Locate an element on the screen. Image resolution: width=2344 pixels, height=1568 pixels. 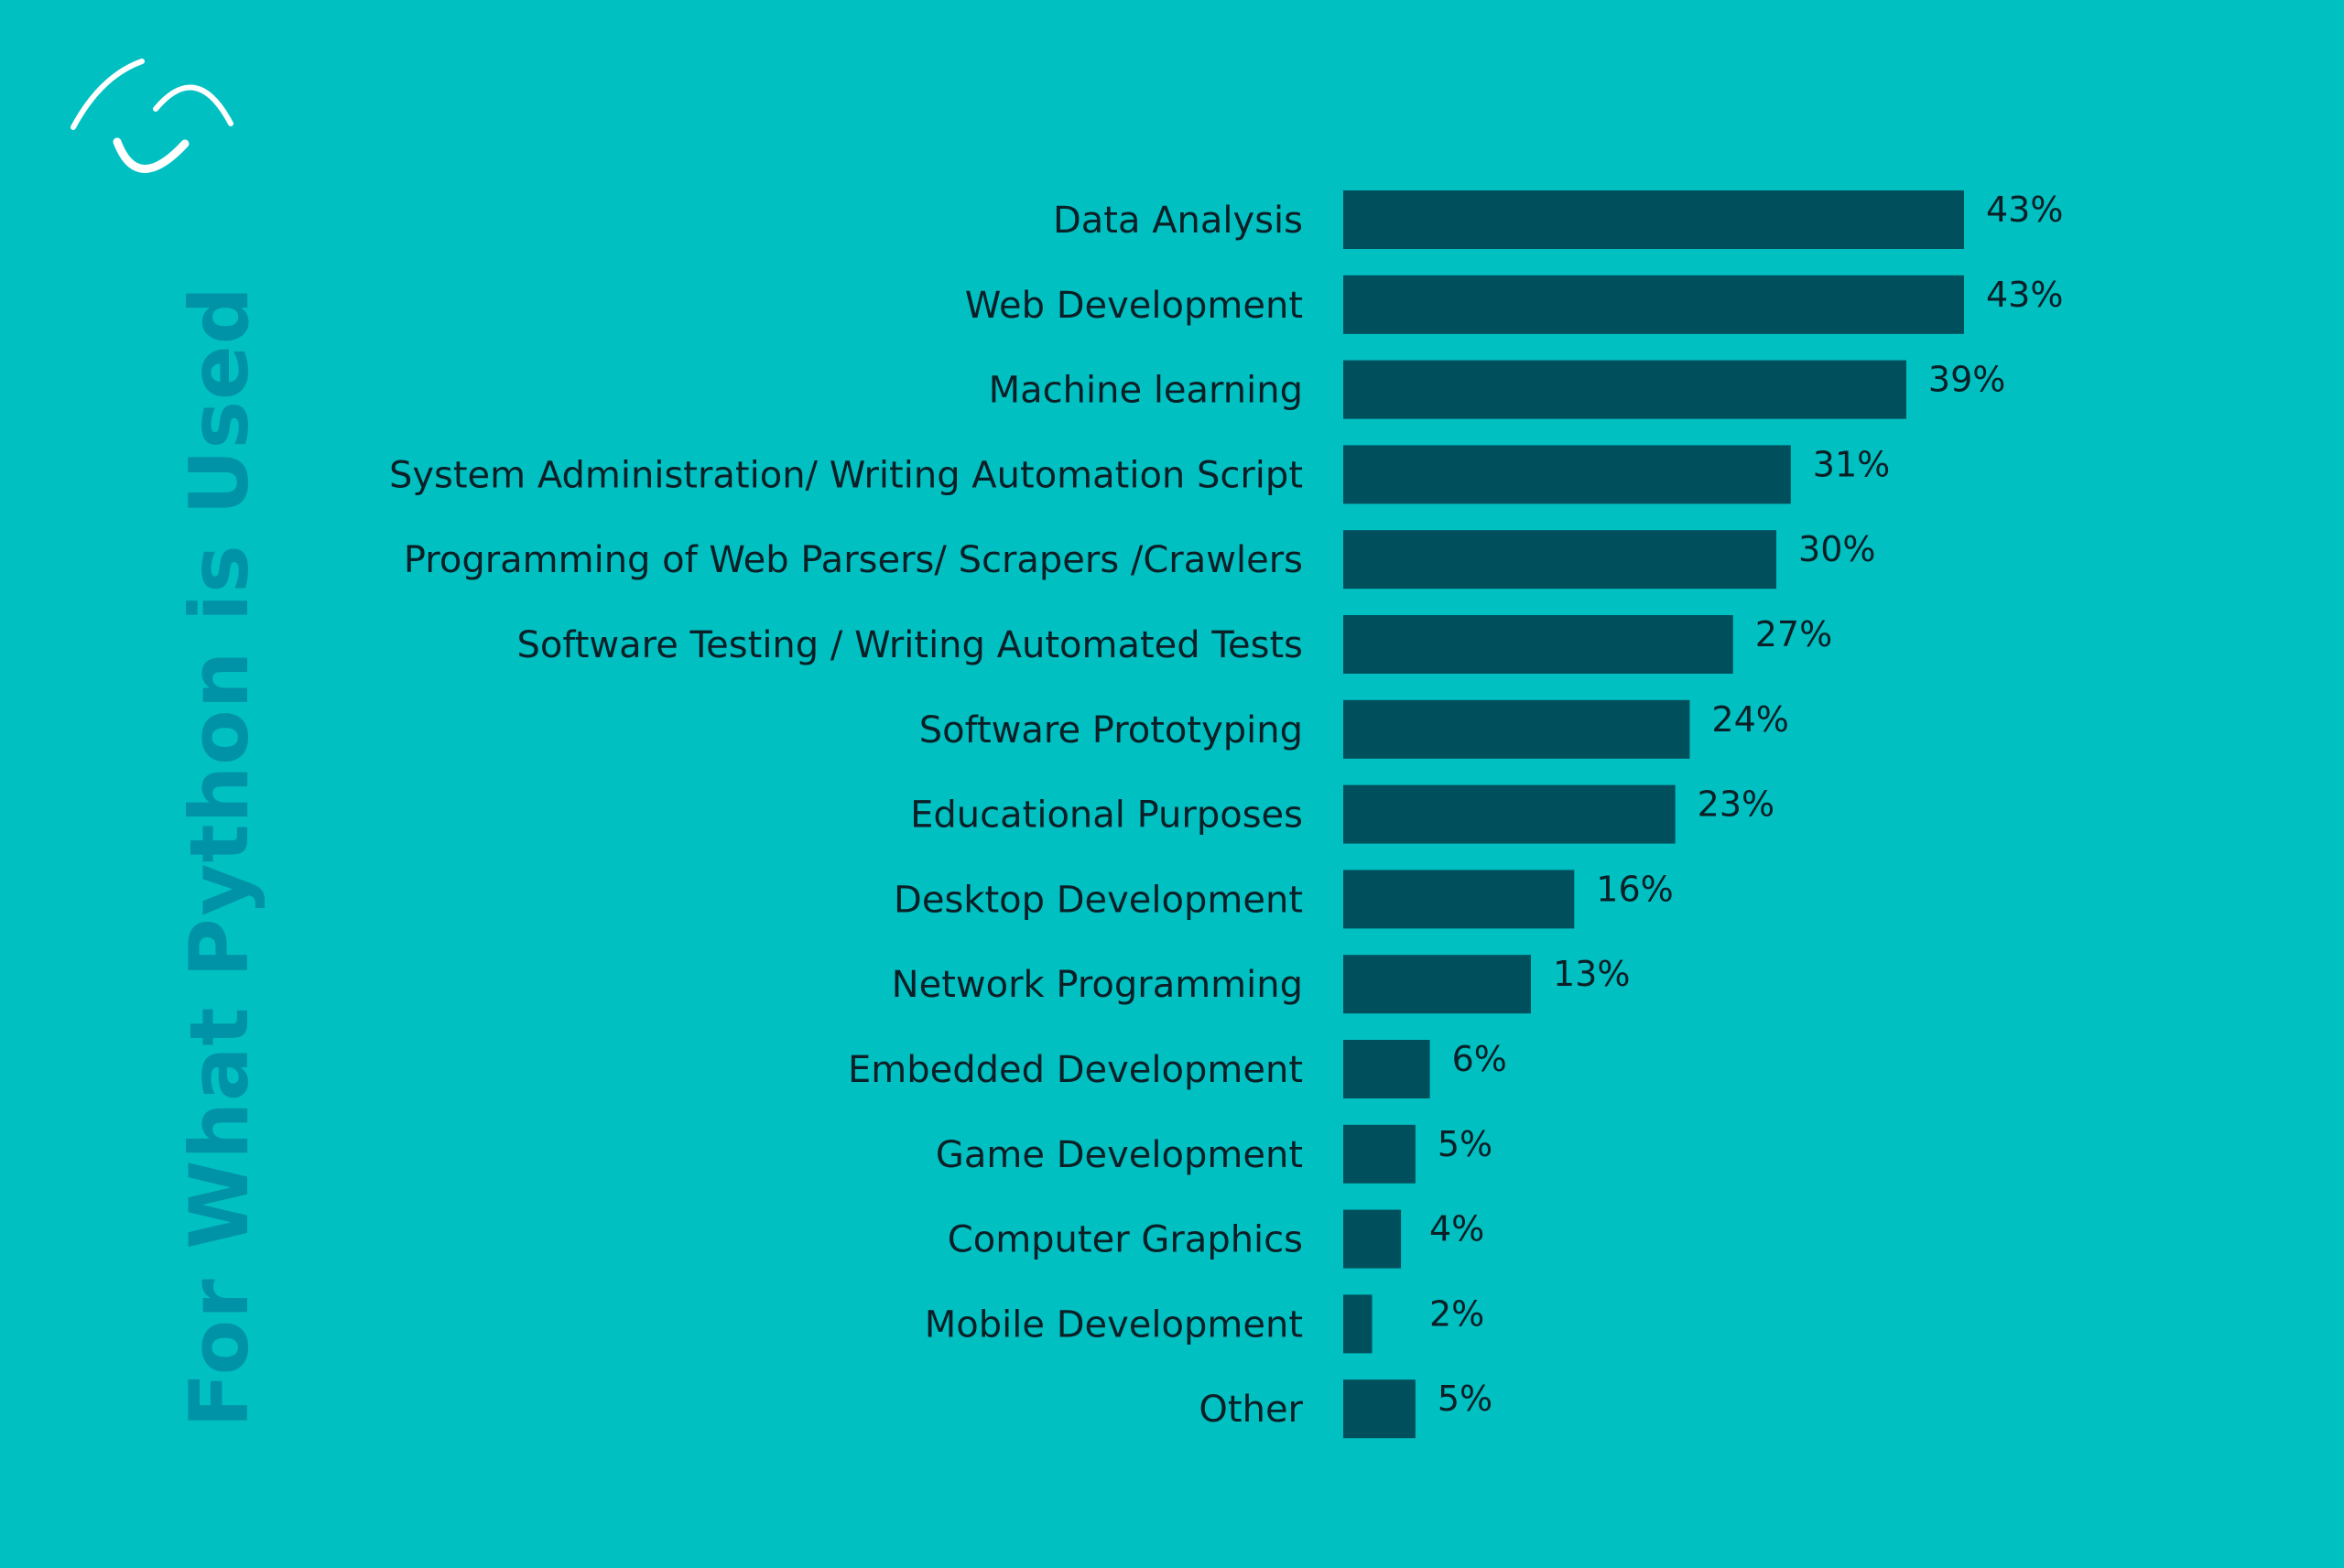
category-label: Network Programming is located at coordinates (1098, 985).